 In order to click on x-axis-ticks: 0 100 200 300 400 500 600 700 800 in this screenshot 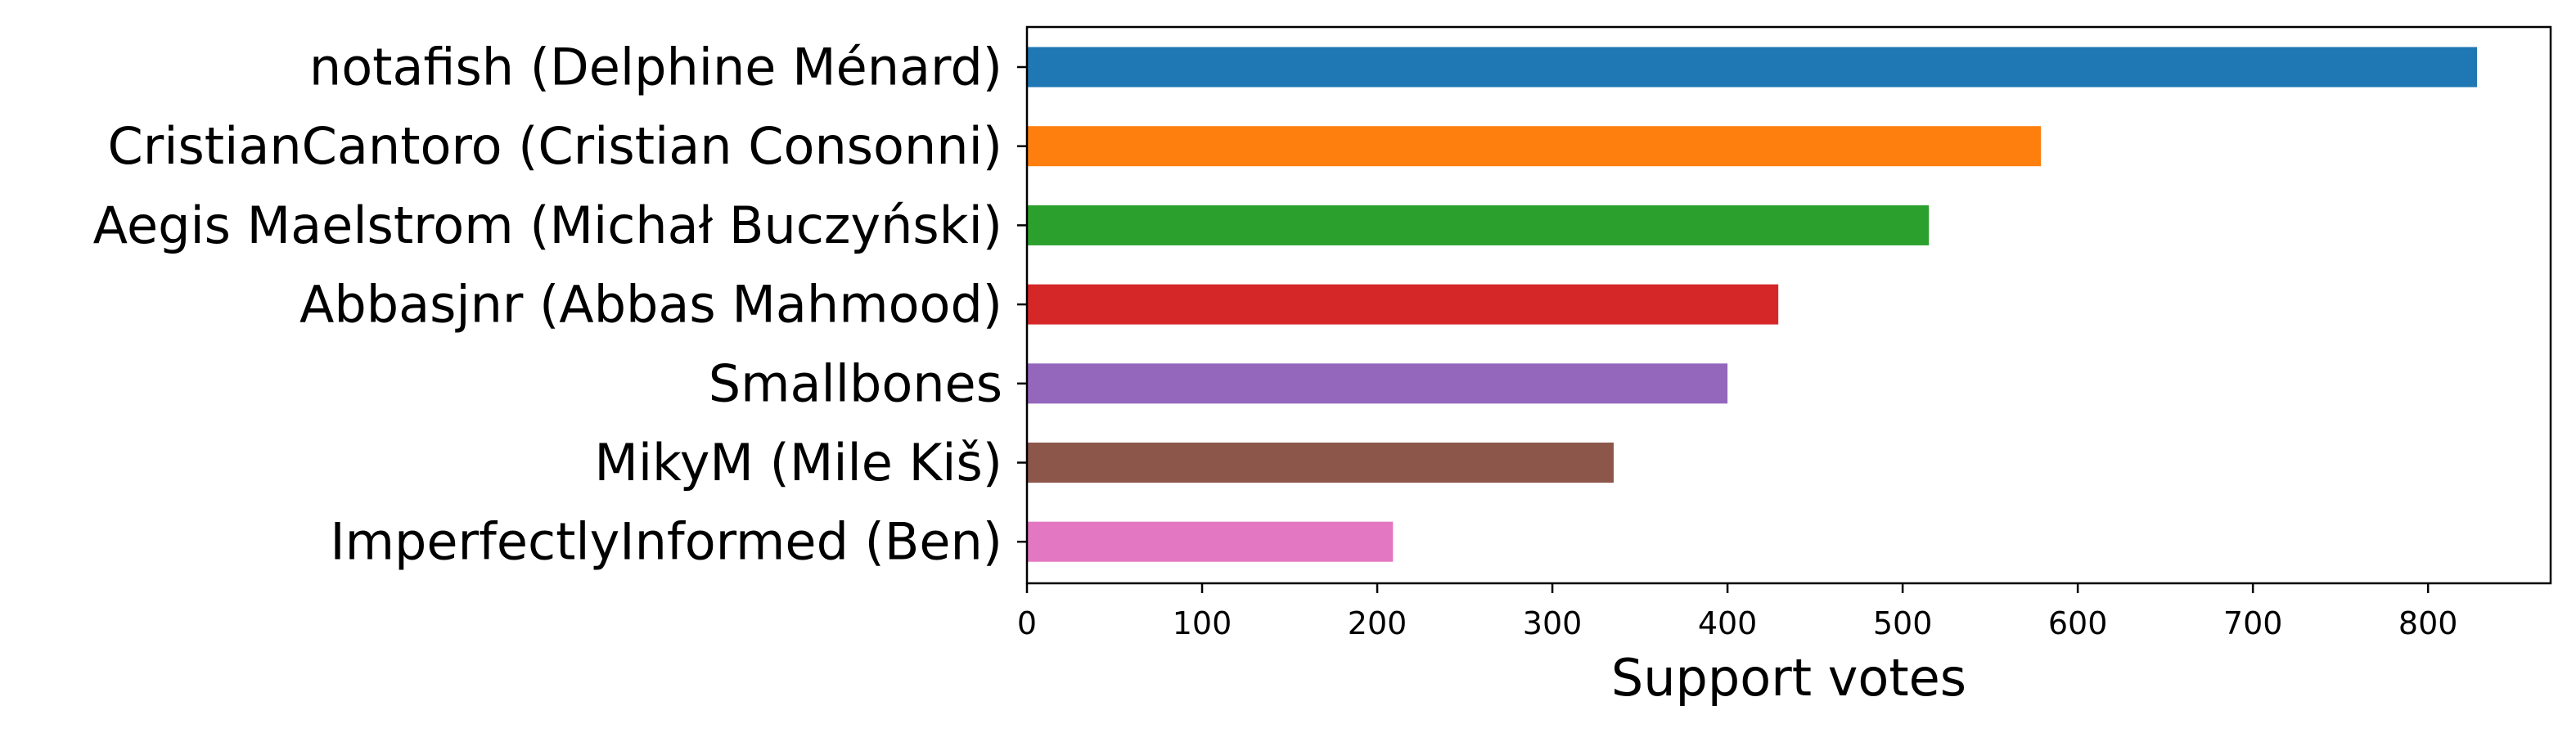, I will do `click(1738, 612)`.